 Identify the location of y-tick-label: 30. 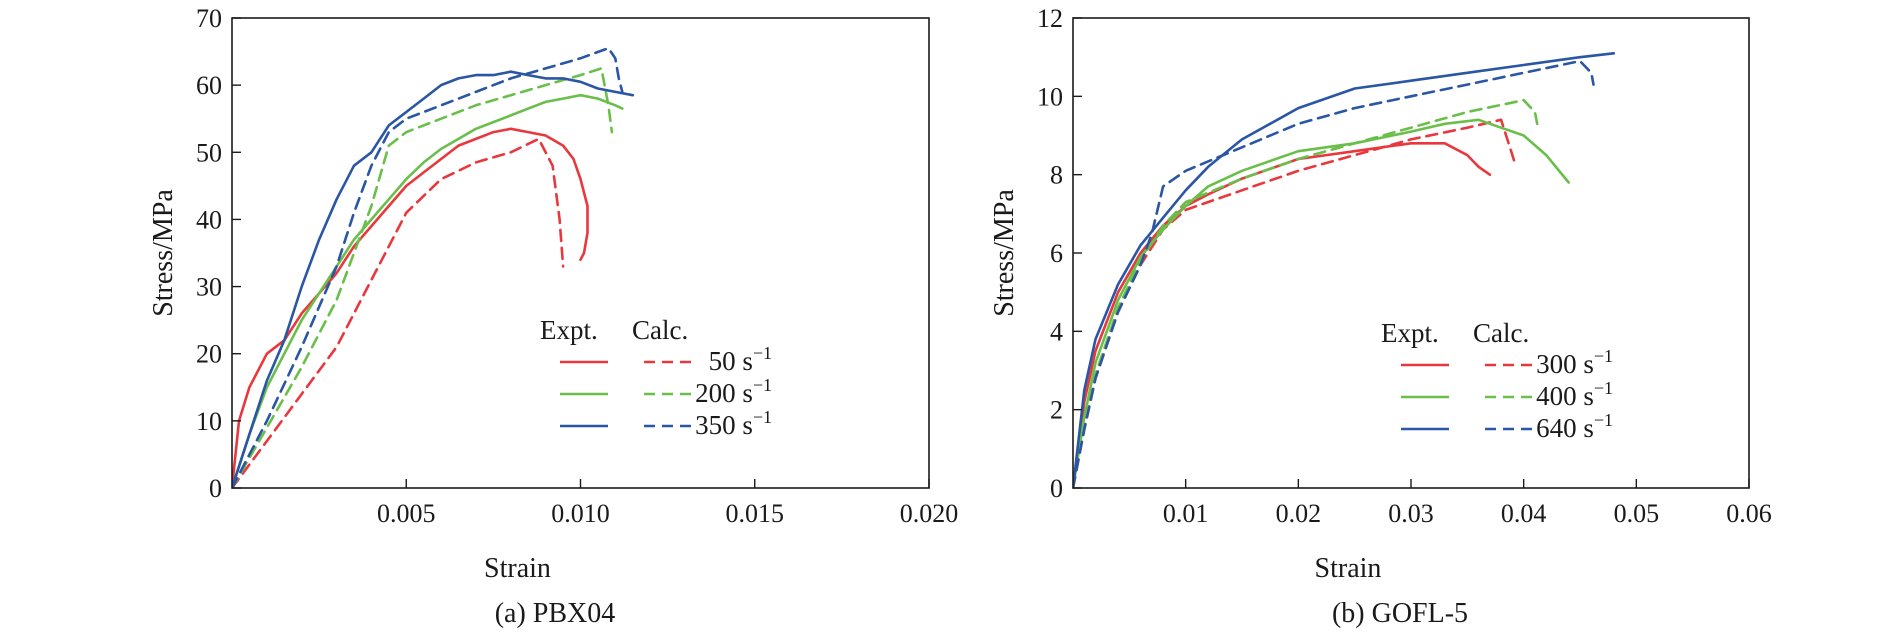
(209, 287).